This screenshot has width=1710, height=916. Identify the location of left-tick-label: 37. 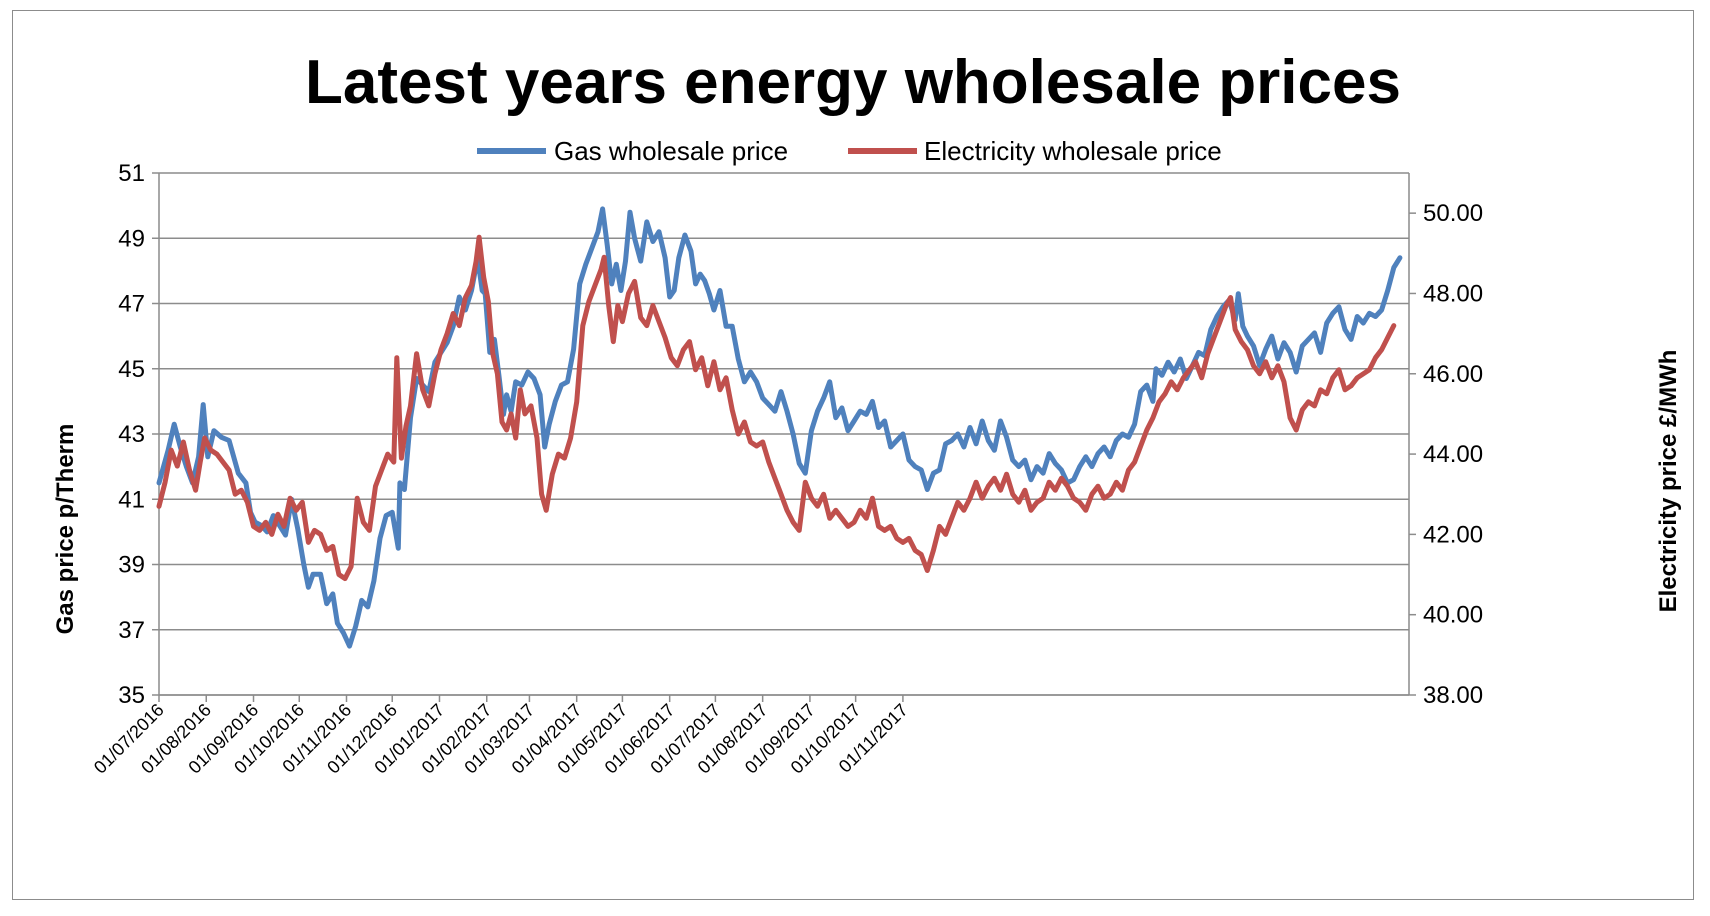
(131, 630).